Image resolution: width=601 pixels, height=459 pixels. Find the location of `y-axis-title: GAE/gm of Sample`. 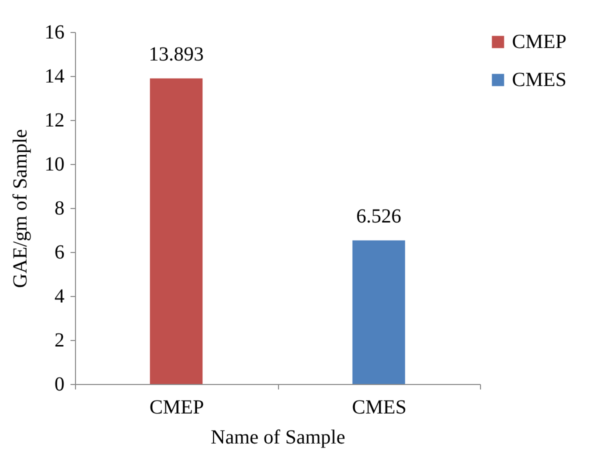

y-axis-title: GAE/gm of Sample is located at coordinates (21, 208).